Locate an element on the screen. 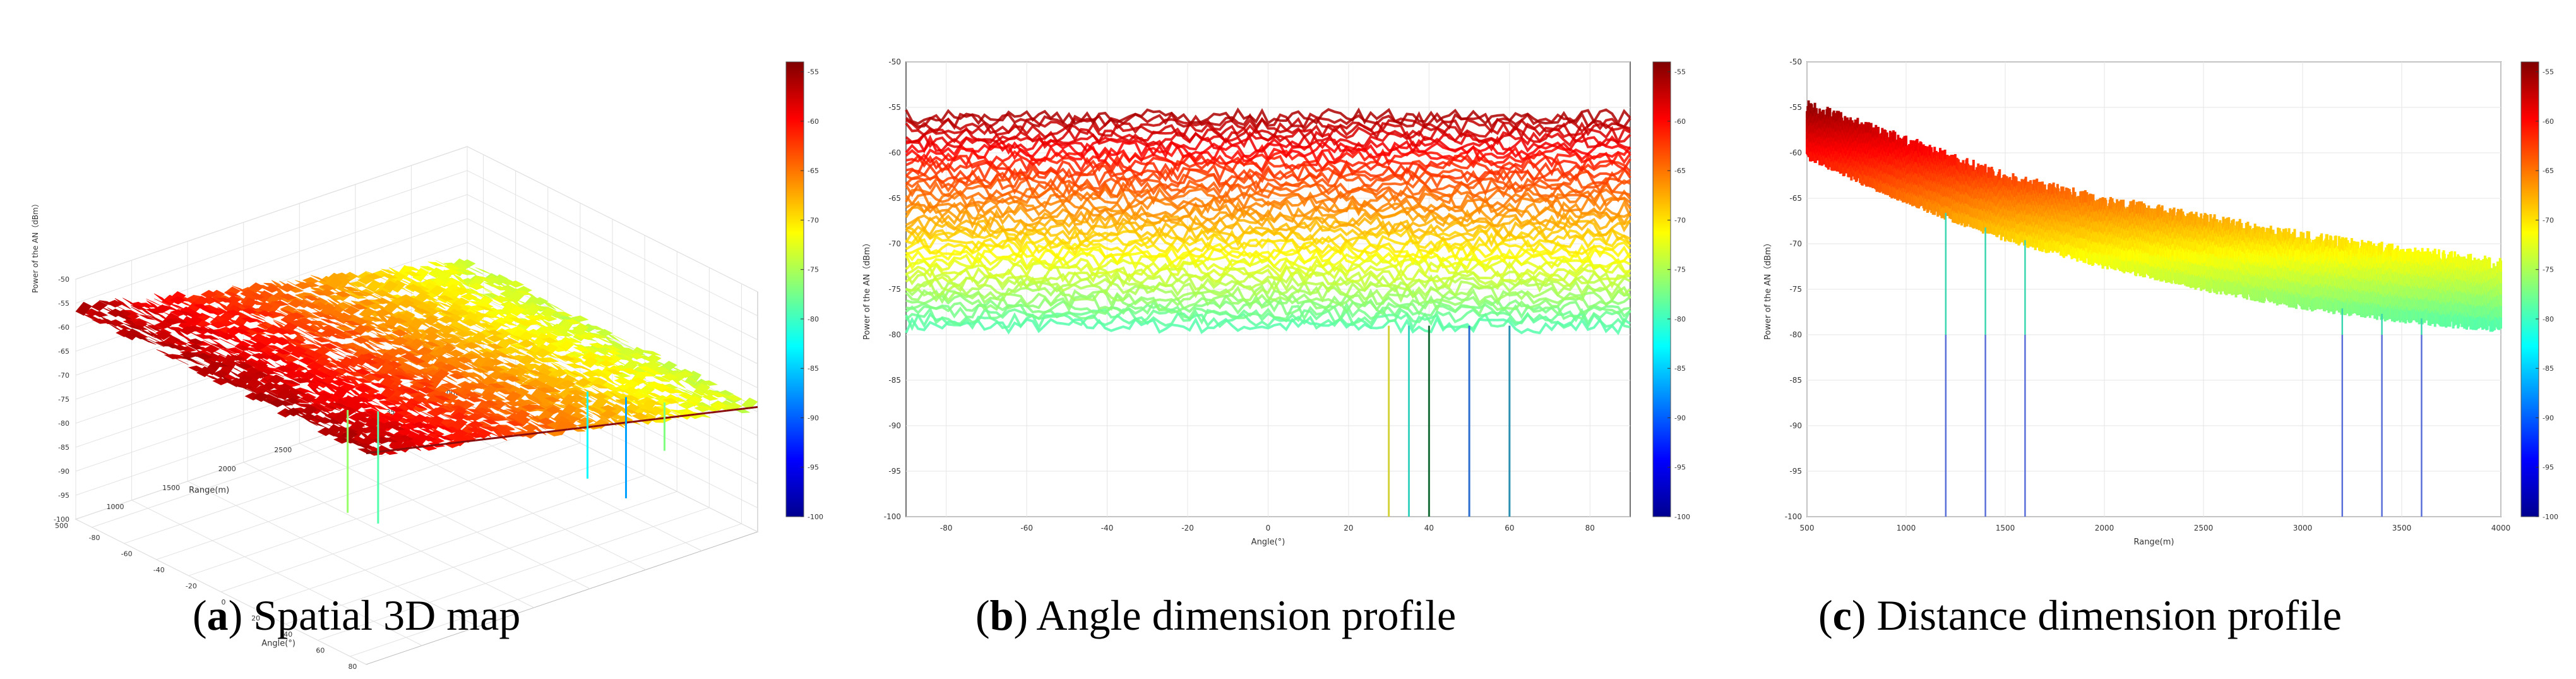  plot-a-xtick-label: -60 is located at coordinates (127, 554).